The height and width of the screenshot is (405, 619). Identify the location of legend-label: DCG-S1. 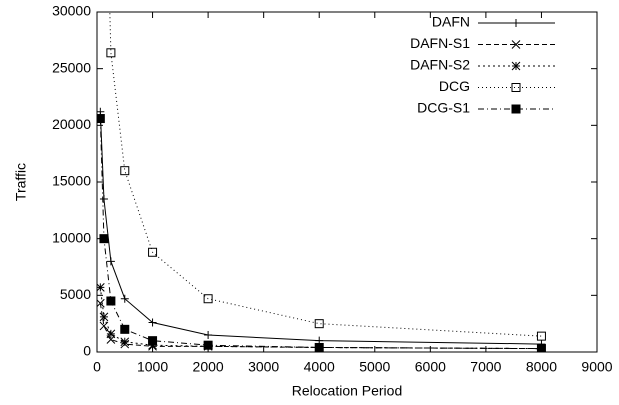
(443, 108).